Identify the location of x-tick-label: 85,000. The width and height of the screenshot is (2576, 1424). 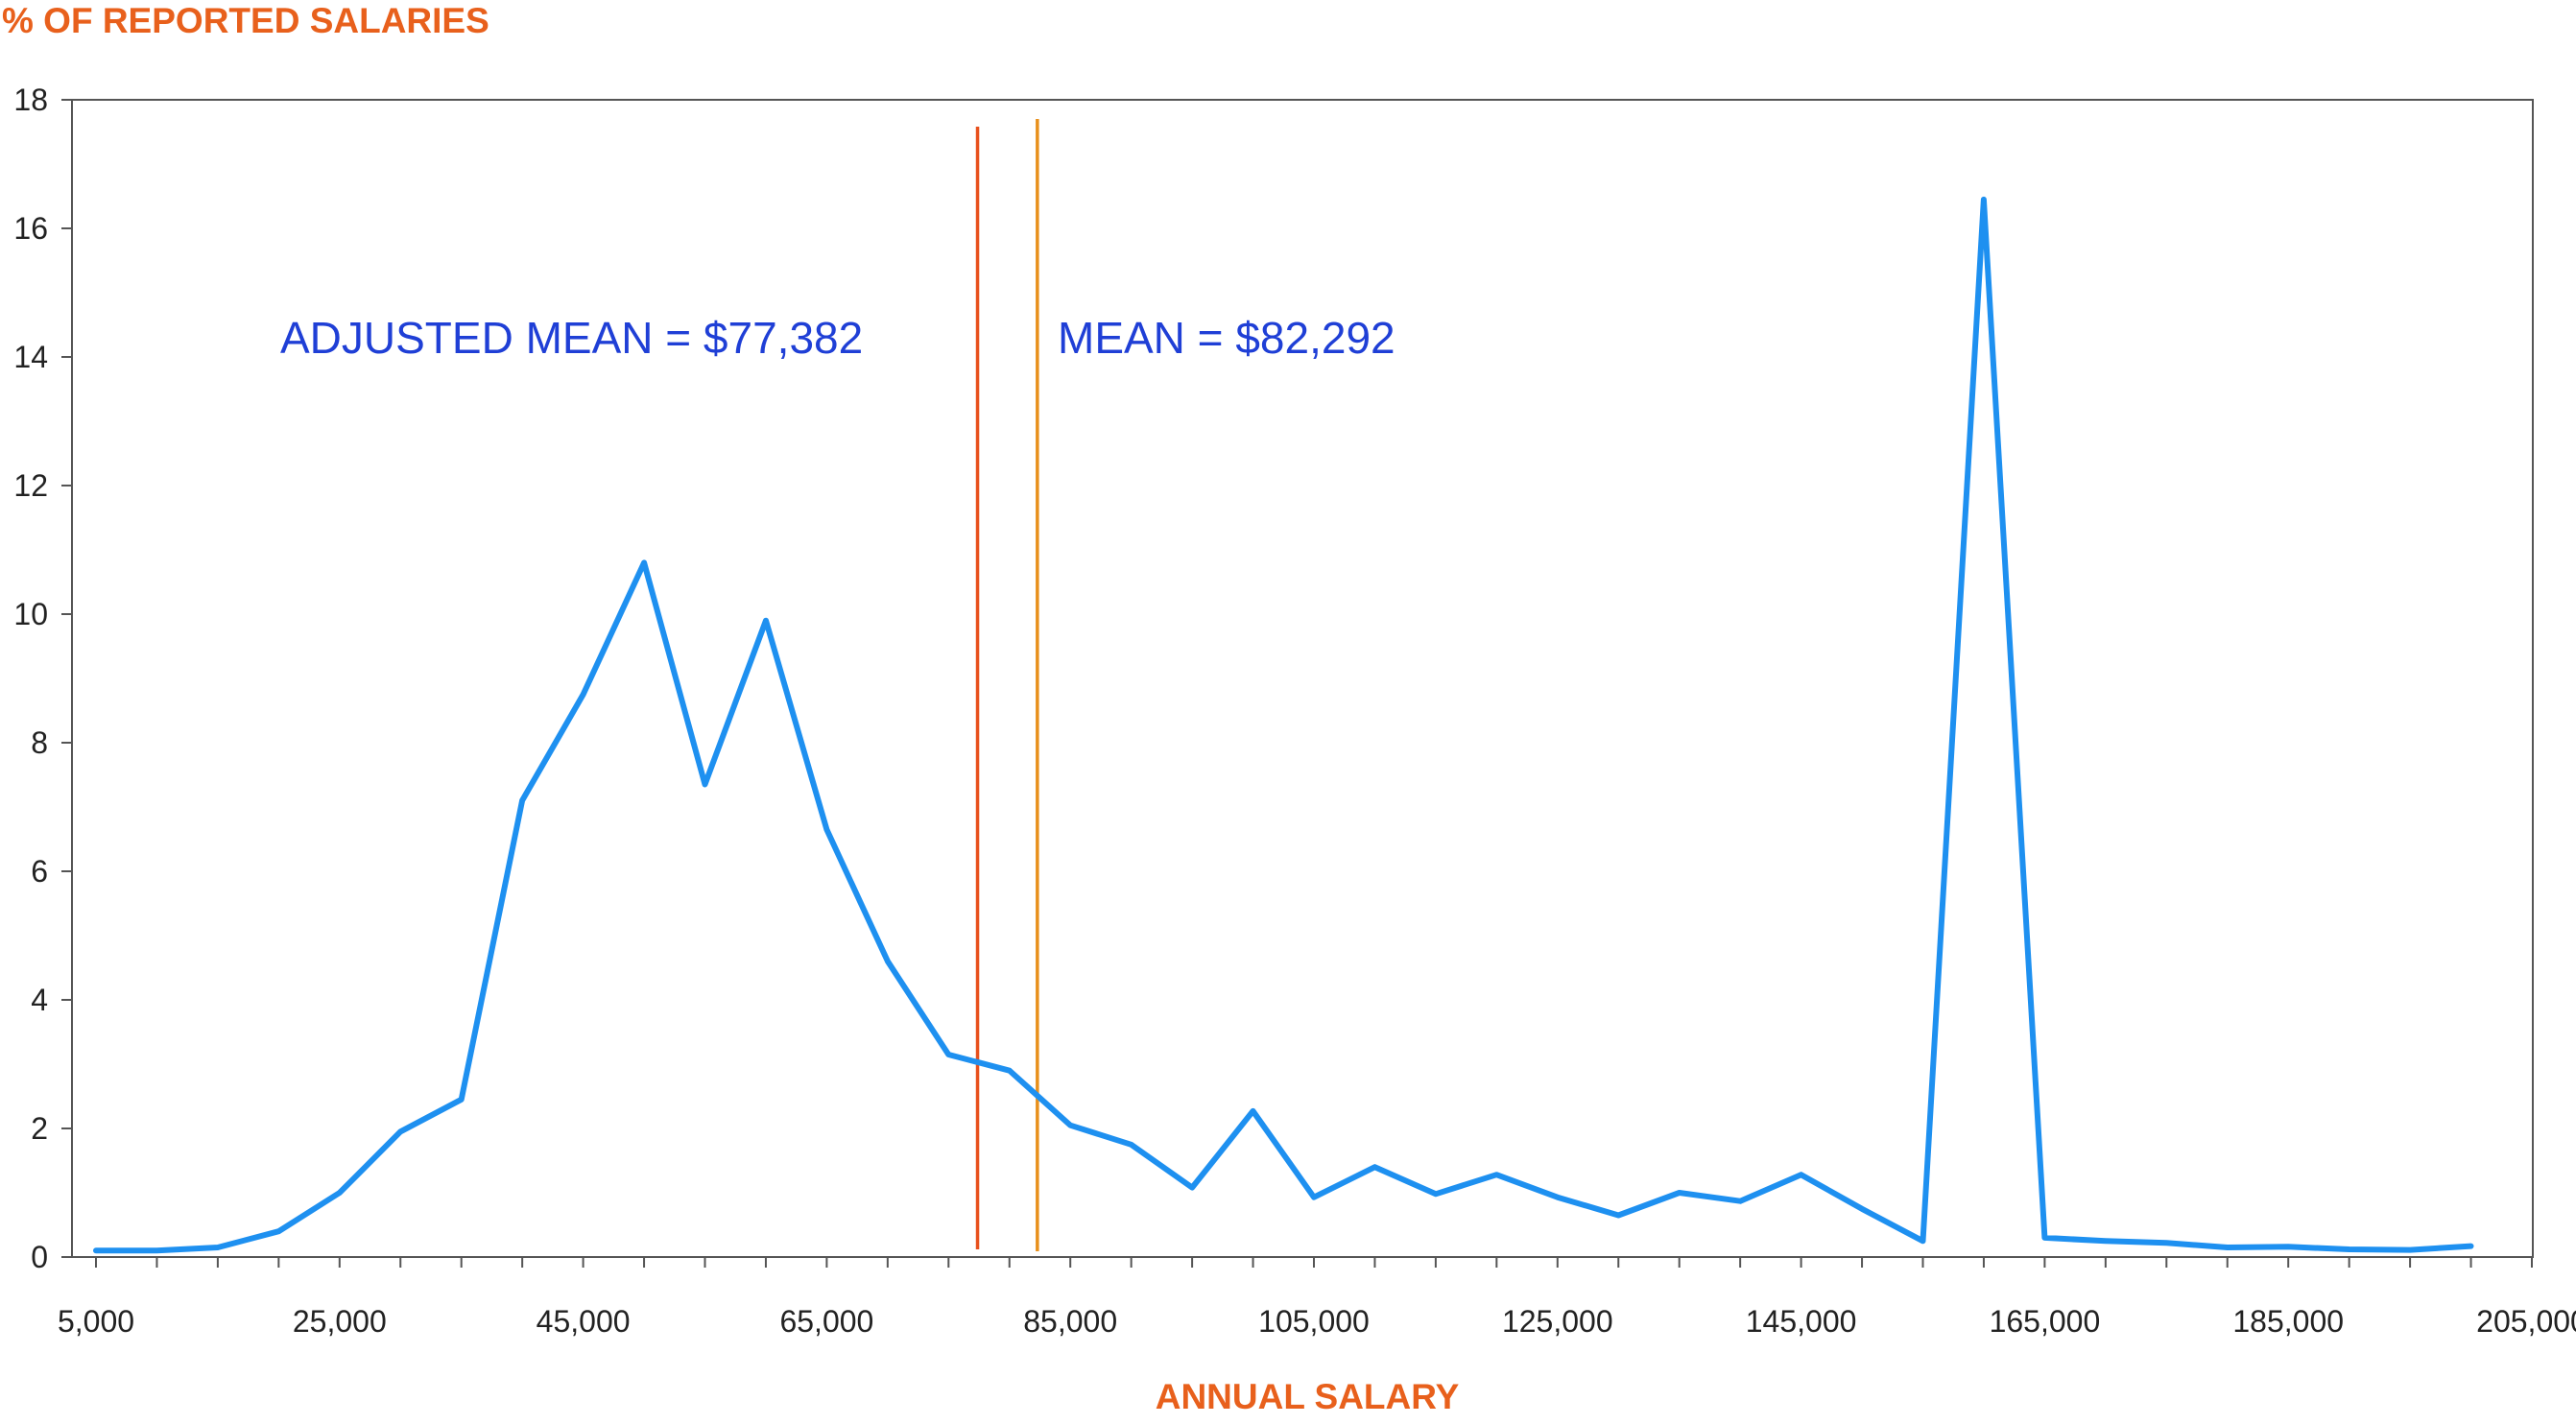
(1070, 1321).